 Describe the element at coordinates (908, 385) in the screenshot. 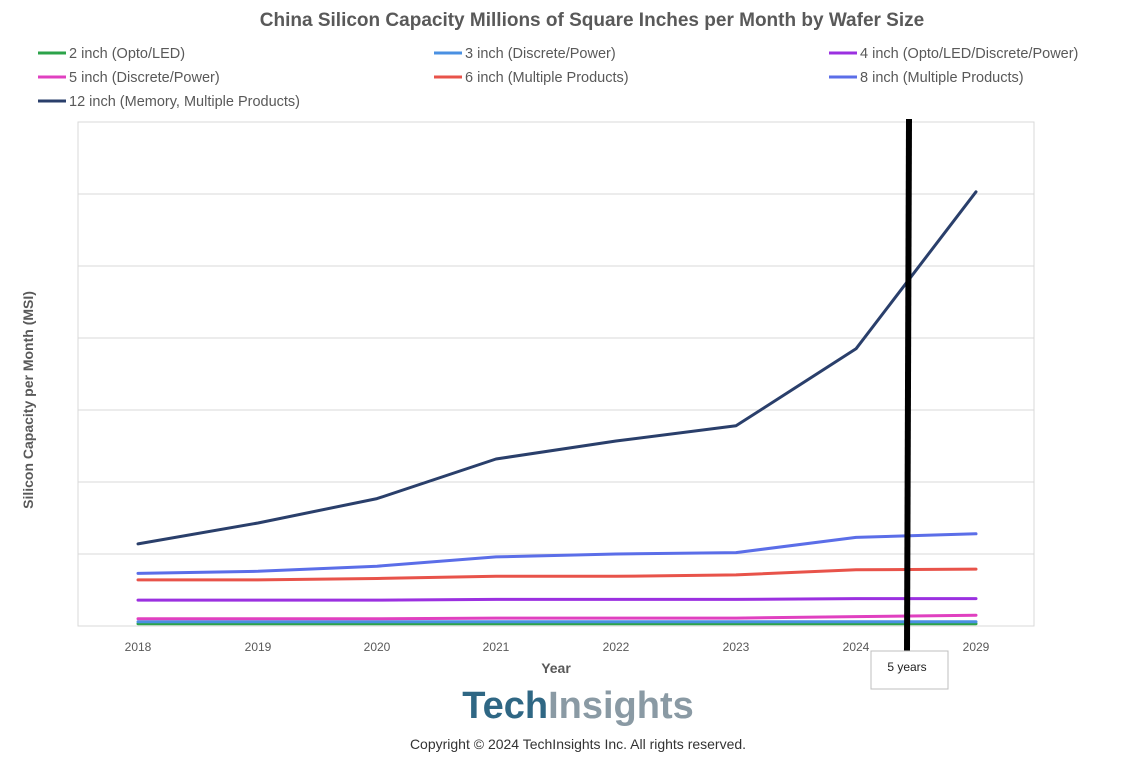

I see `five-years-divider-line` at that location.